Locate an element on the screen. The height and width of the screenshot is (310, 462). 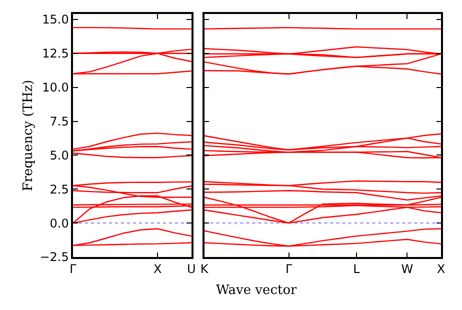
y-tick-label: 5.0 is located at coordinates (59, 155).